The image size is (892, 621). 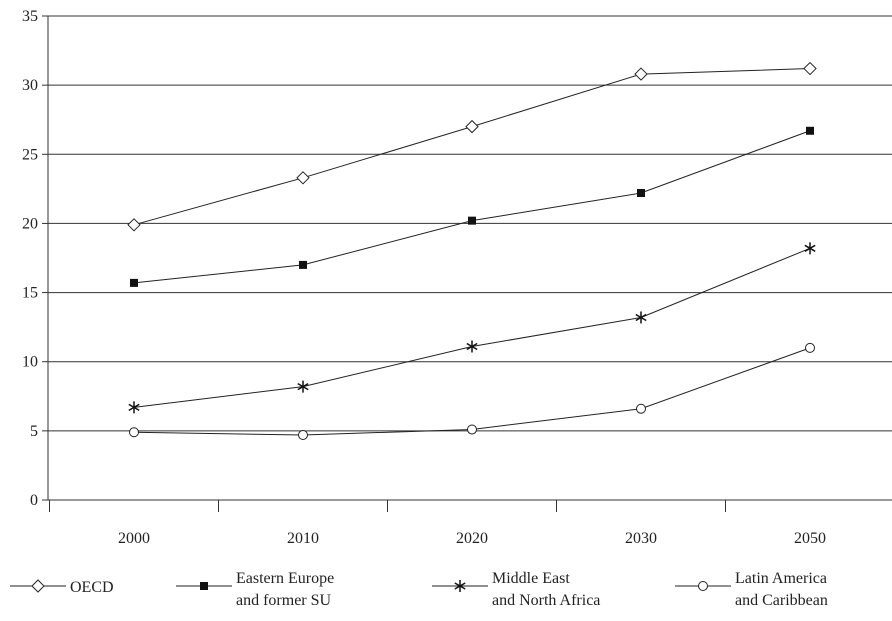 I want to click on y-tick-label: 35, so click(x=30, y=16).